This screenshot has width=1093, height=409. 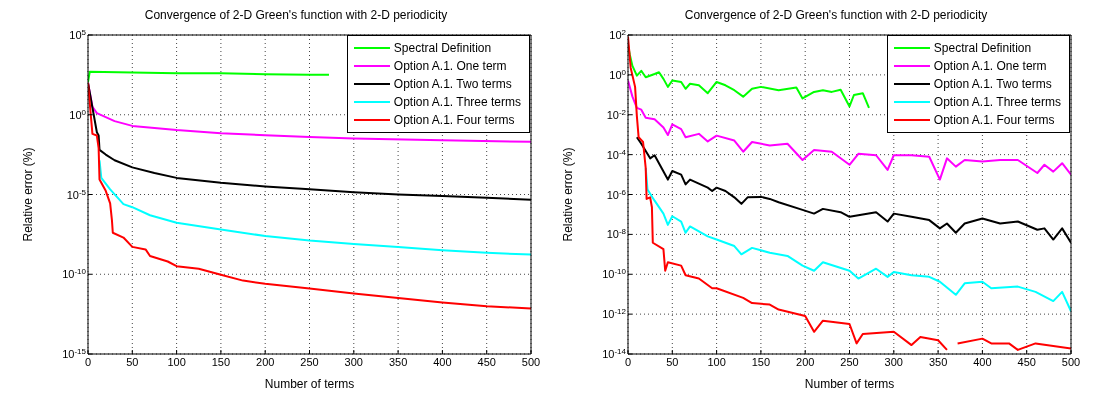 What do you see at coordinates (616, 233) in the screenshot?
I see `y-tick-label: 10$^{-8}$` at bounding box center [616, 233].